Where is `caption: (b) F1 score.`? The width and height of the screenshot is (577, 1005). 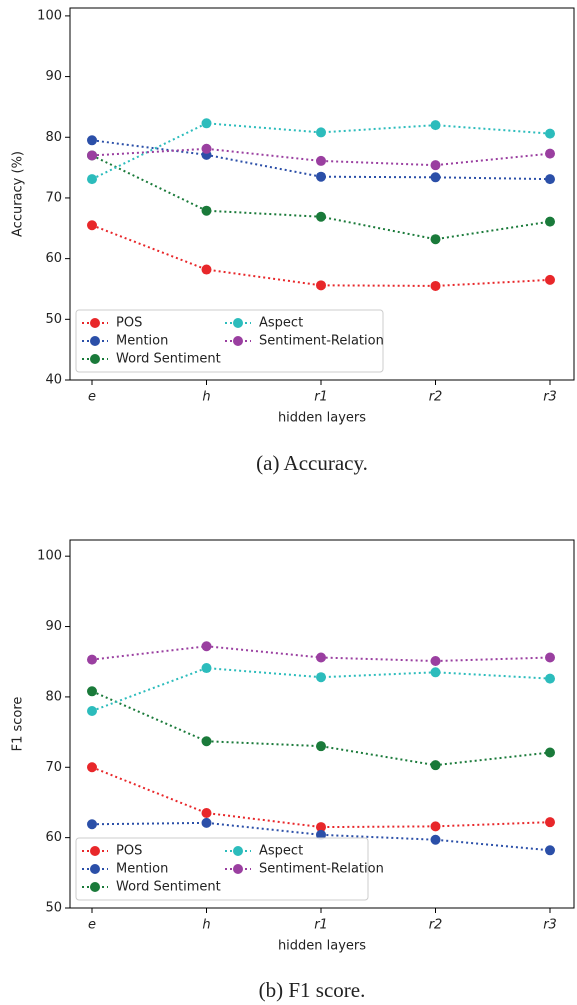 caption: (b) F1 score. is located at coordinates (312, 990).